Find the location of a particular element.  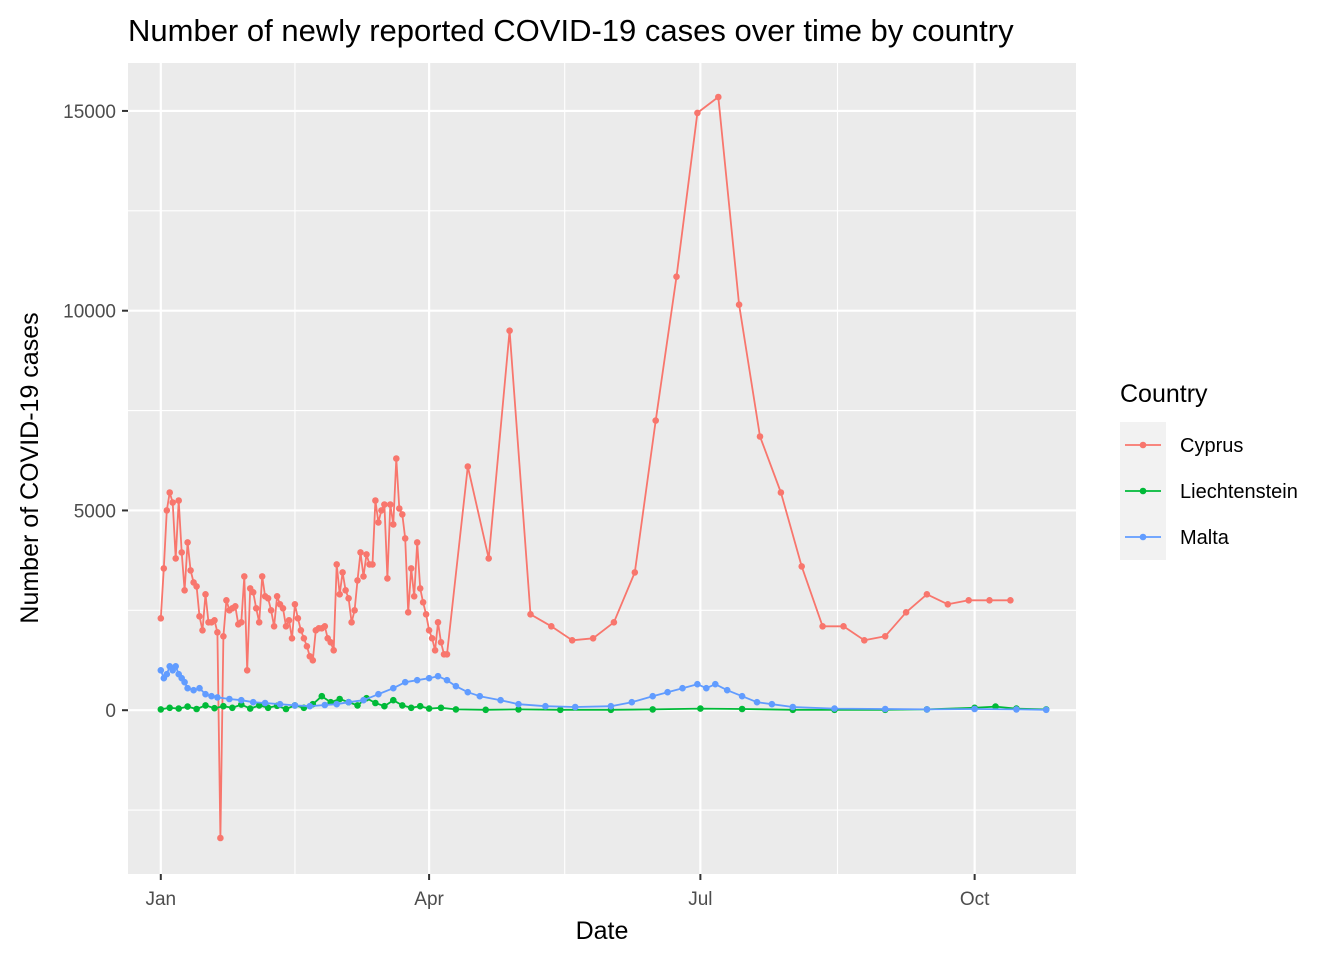

y-tick-label: 5000 is located at coordinates (95, 511).